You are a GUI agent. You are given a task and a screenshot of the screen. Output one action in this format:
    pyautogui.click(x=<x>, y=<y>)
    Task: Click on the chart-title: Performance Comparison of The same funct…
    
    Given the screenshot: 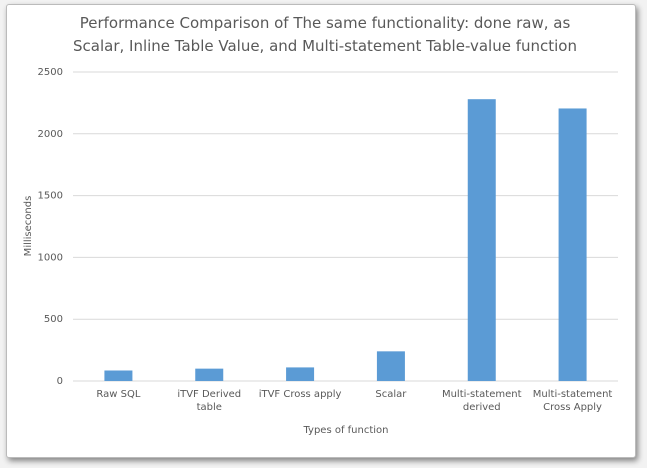 What is the action you would take?
    pyautogui.click(x=325, y=34)
    